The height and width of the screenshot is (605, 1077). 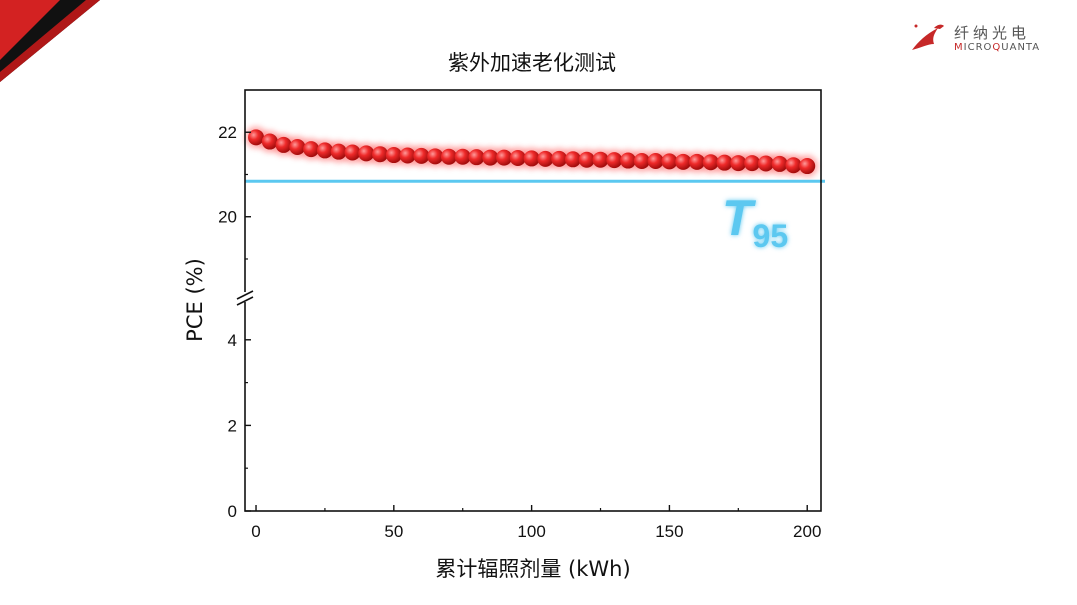 What do you see at coordinates (739, 218) in the screenshot?
I see `t95-label-main: T` at bounding box center [739, 218].